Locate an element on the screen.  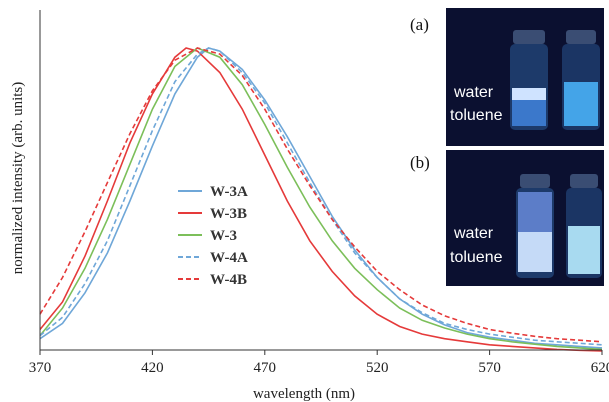
panel-b-toluene-label: toluene is located at coordinates (476, 257).